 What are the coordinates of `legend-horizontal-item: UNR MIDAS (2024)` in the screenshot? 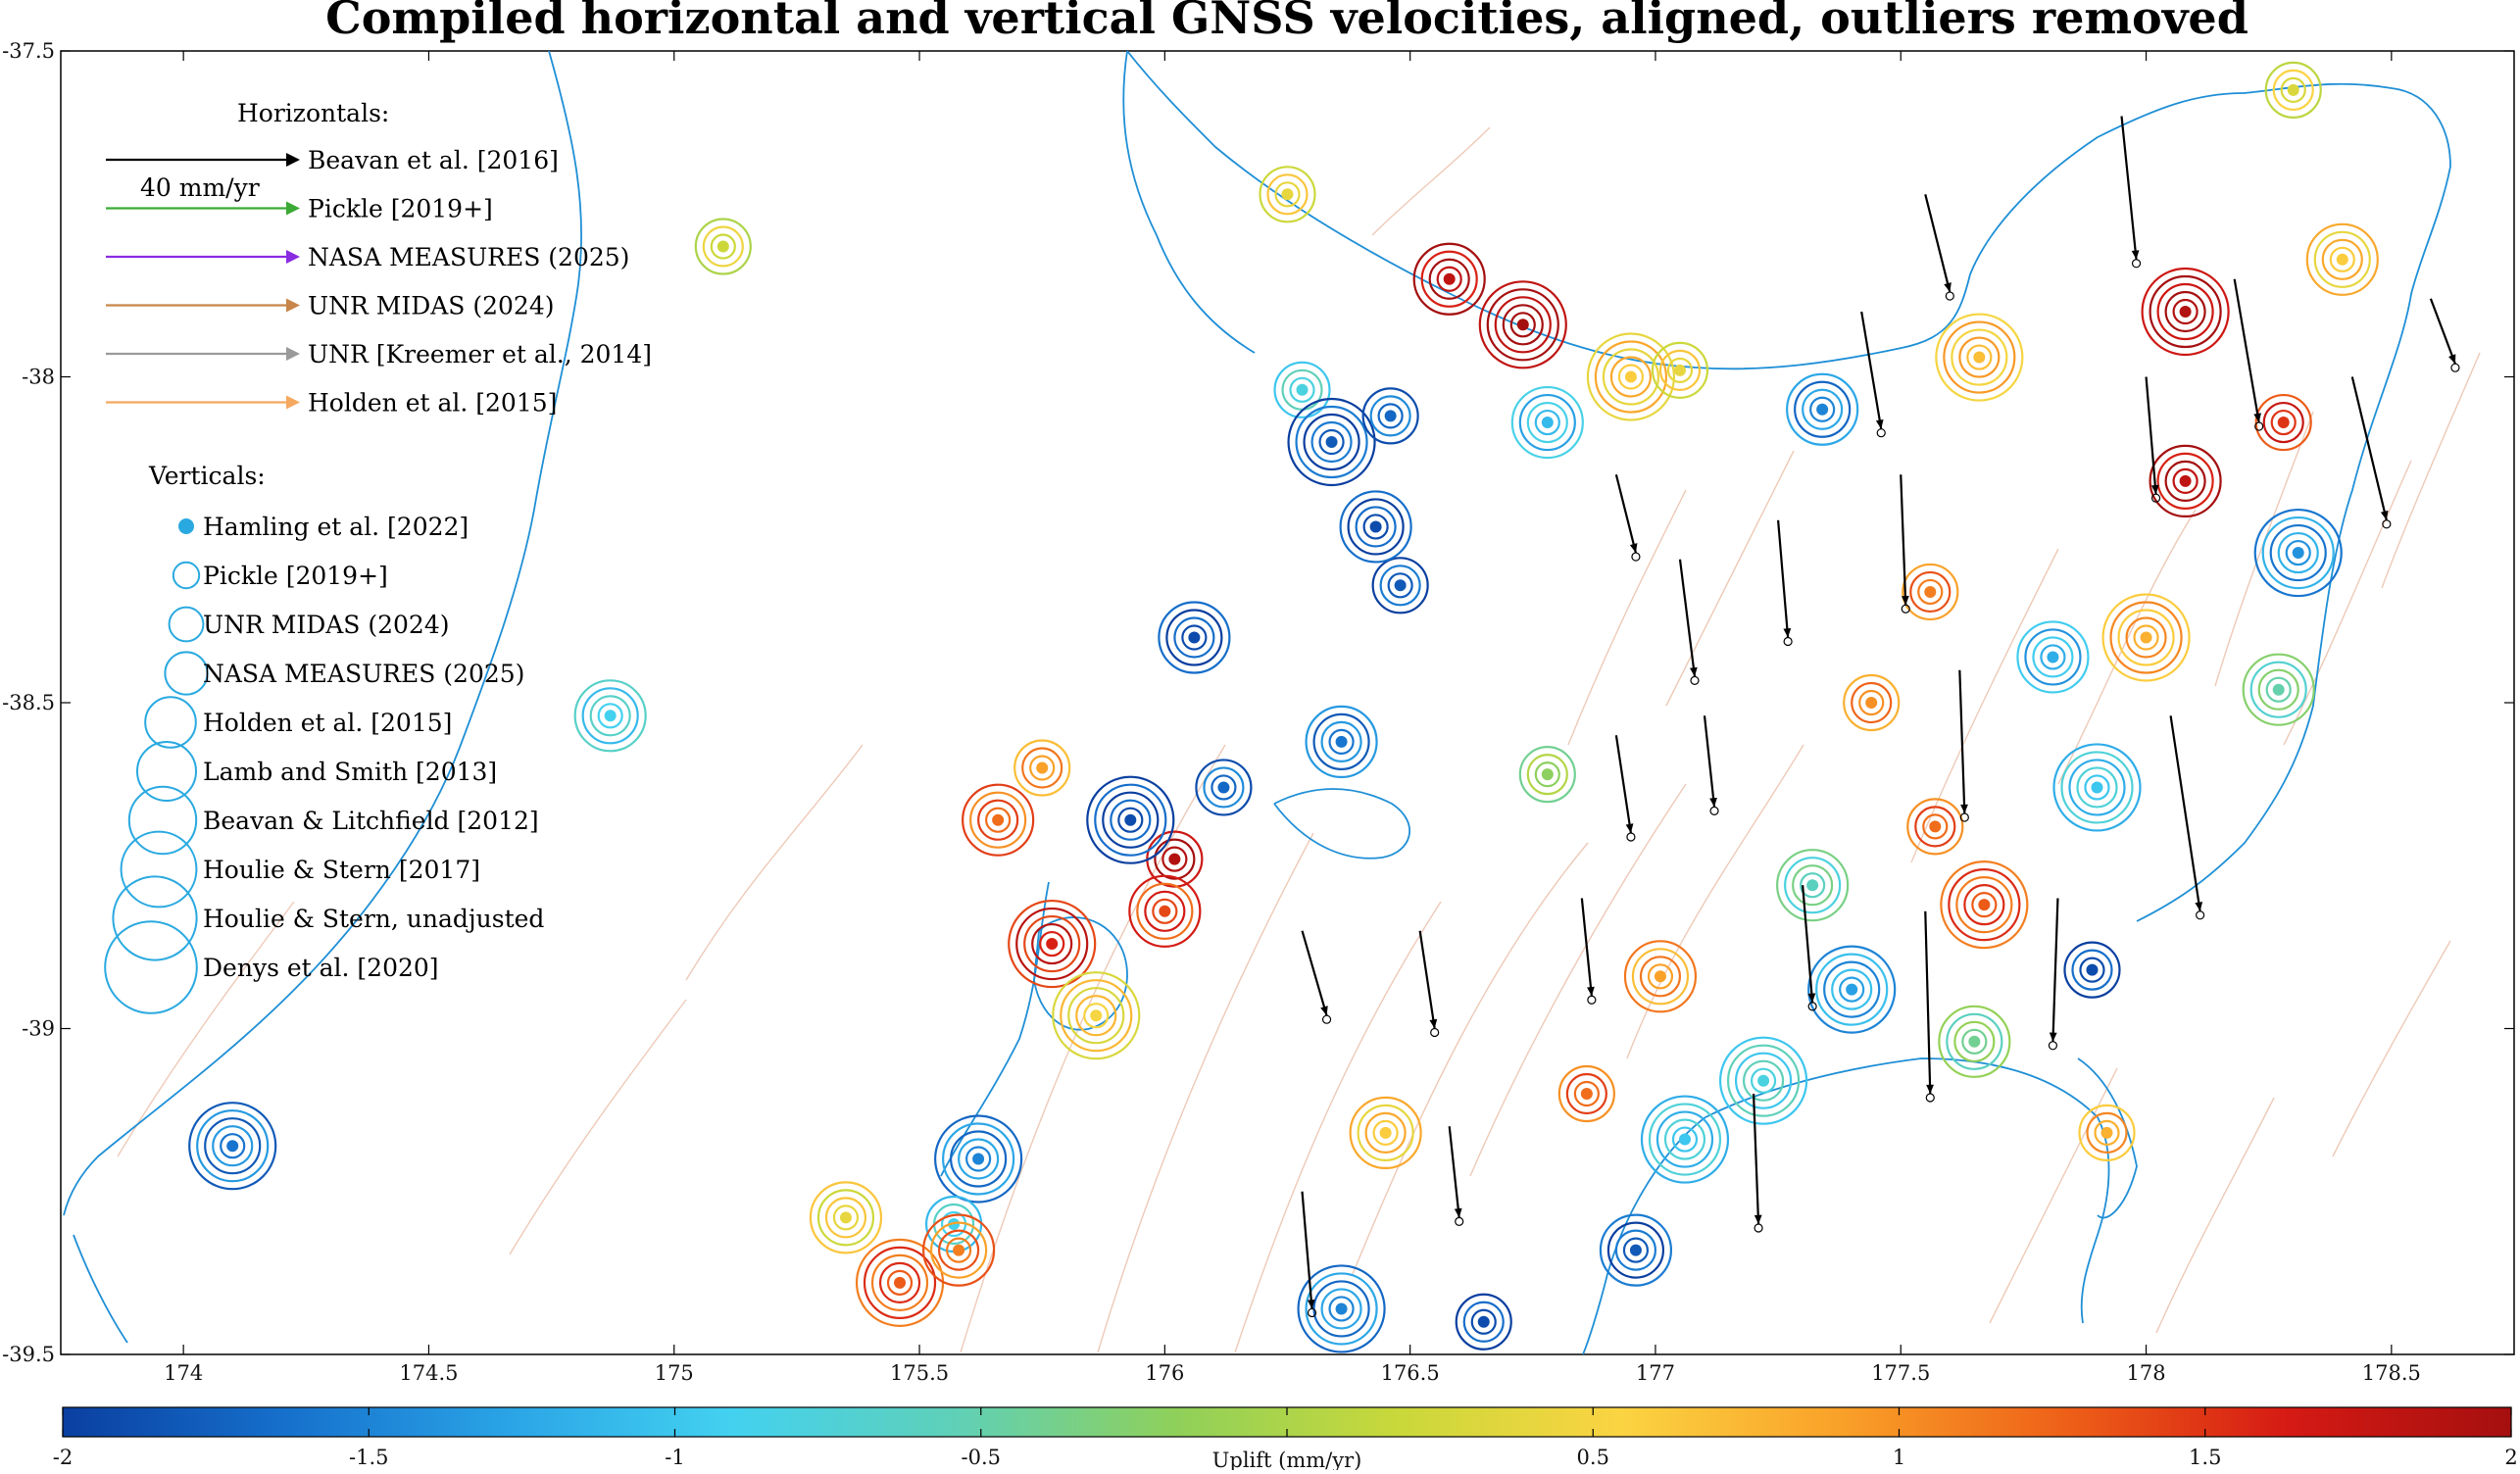 It's located at (330, 306).